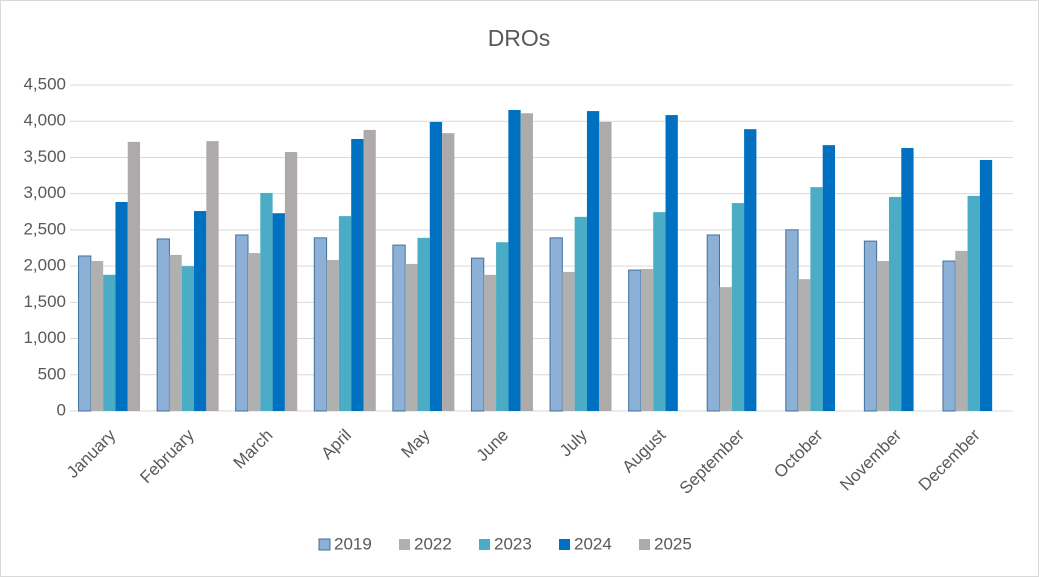 The image size is (1039, 577). I want to click on legend-label: 2025, so click(673, 543).